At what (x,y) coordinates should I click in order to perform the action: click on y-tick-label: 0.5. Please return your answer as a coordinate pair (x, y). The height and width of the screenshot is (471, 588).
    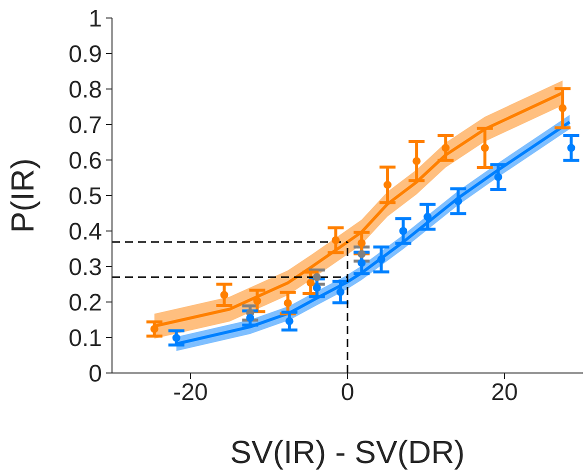
    Looking at the image, I should click on (85, 196).